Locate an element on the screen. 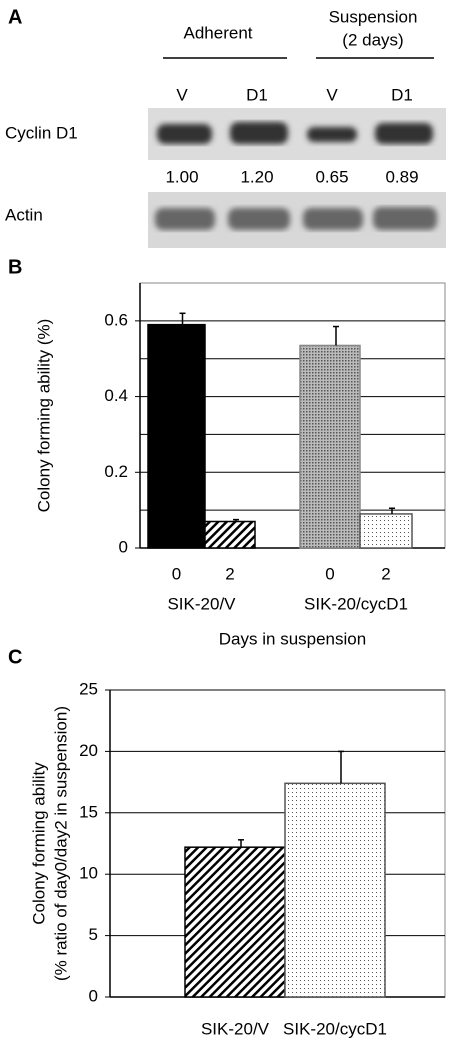 Image resolution: width=466 pixels, height=1050 pixels. group-label: SIK-20/cycD1 is located at coordinates (356, 603).